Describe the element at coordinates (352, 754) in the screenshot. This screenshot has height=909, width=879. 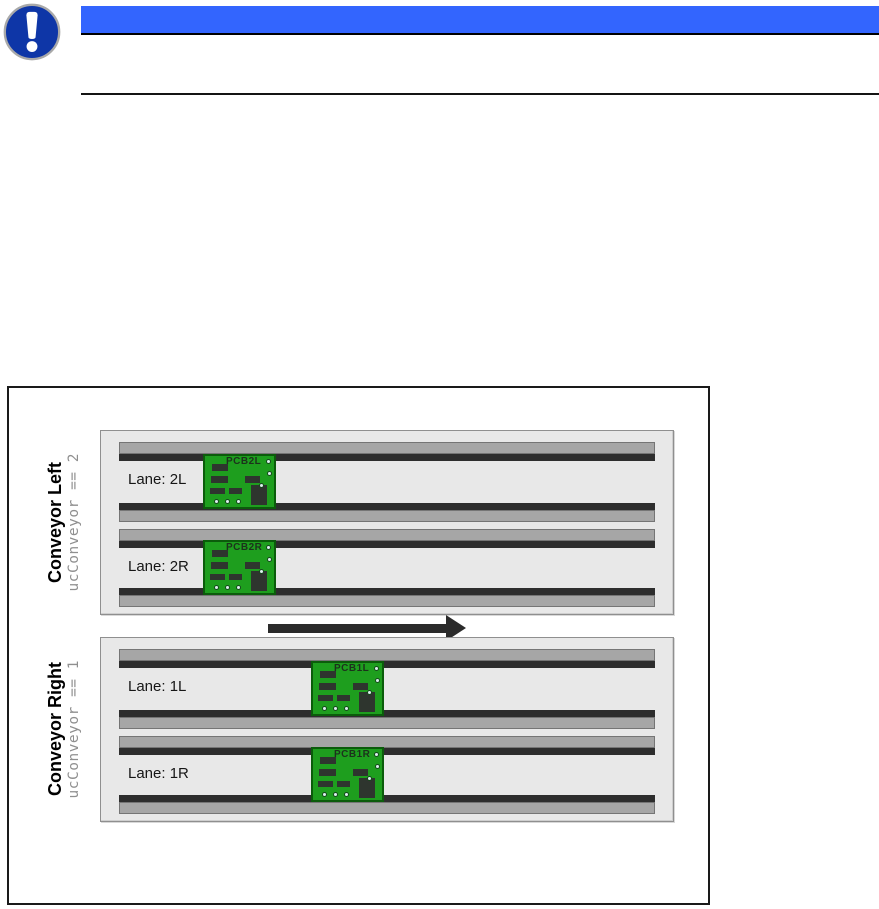
I see `pcb-1r-label: PCB1R` at that location.